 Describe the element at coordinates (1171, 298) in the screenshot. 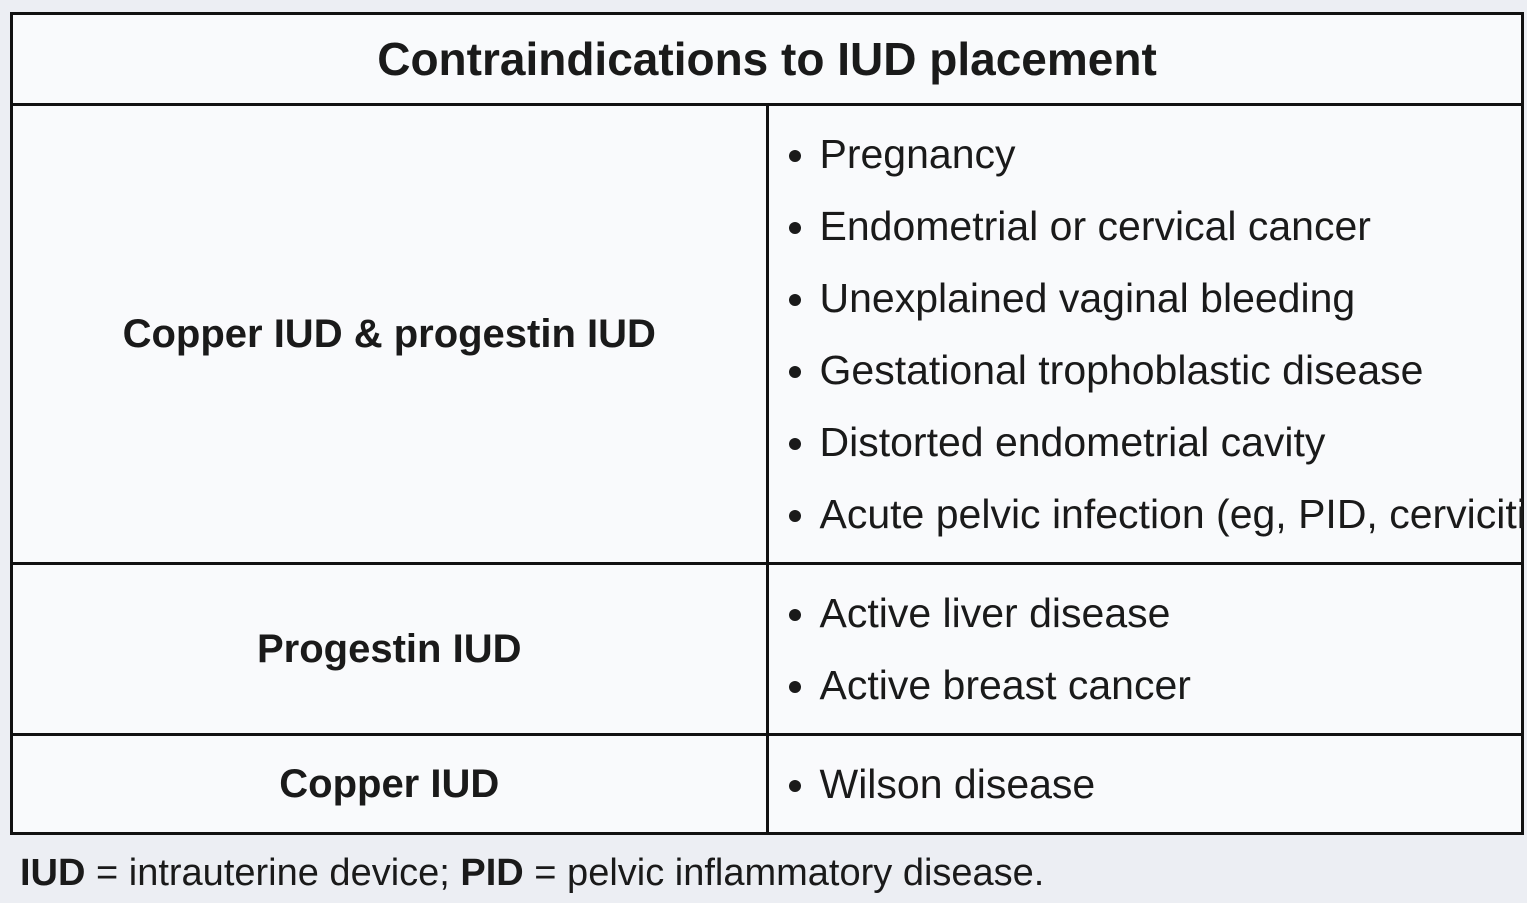

I see `list-item: Unexplained vaginal bleeding` at that location.